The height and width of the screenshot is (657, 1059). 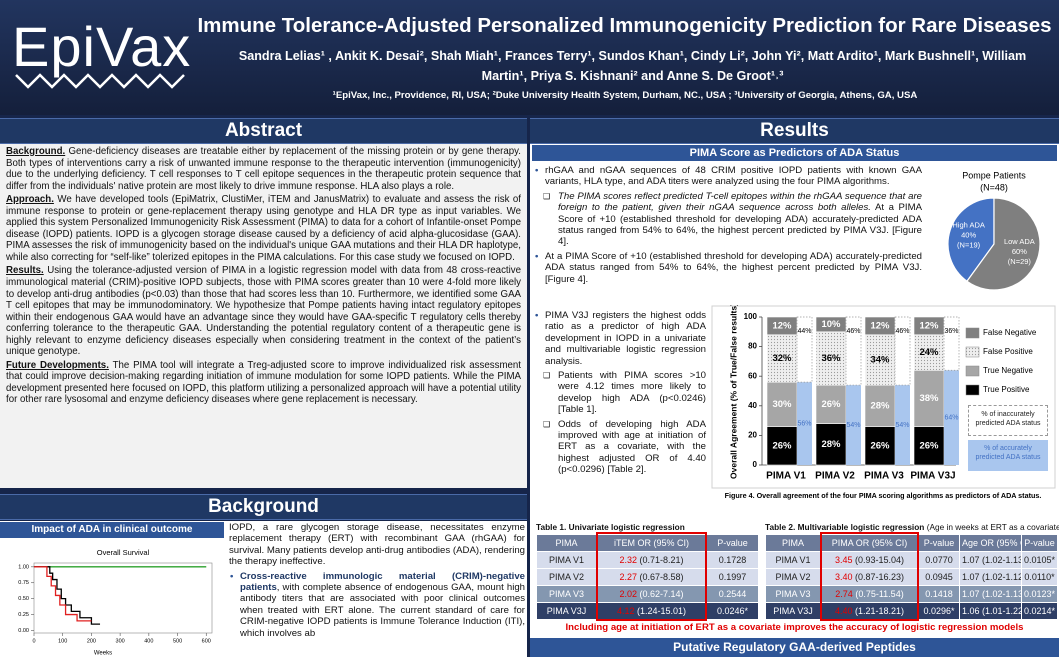 What do you see at coordinates (625, 611) in the screenshot?
I see `odds-ratio: 4.12` at bounding box center [625, 611].